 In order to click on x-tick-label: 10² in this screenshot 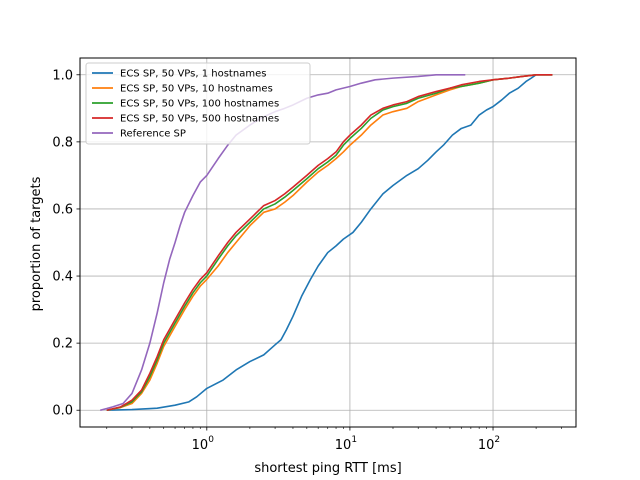, I will do `click(489, 444)`.